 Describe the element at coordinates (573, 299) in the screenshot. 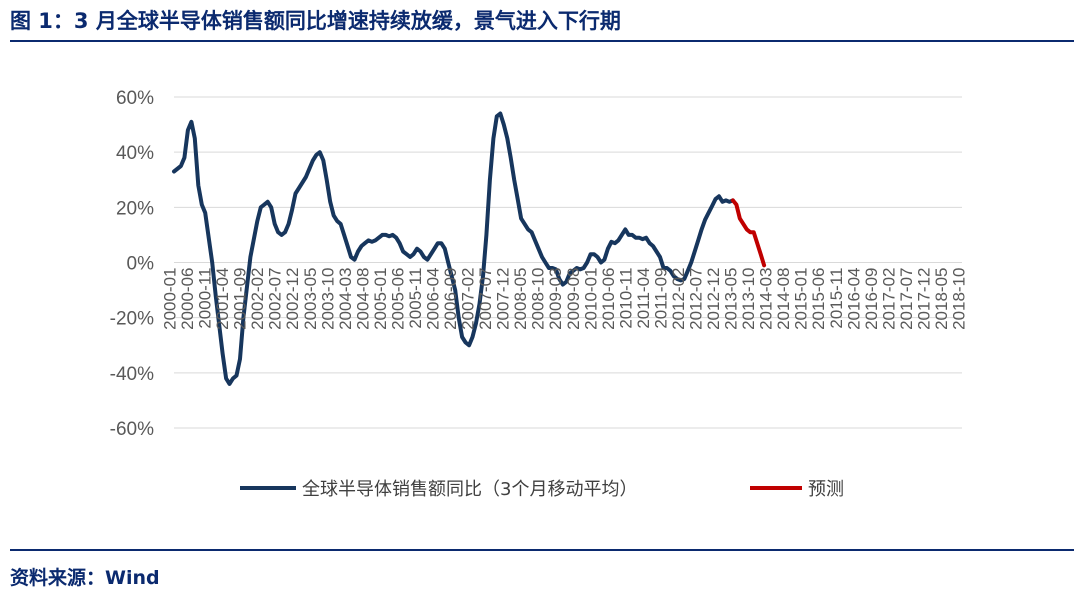

I see `x-tick-label: 2009-08` at that location.